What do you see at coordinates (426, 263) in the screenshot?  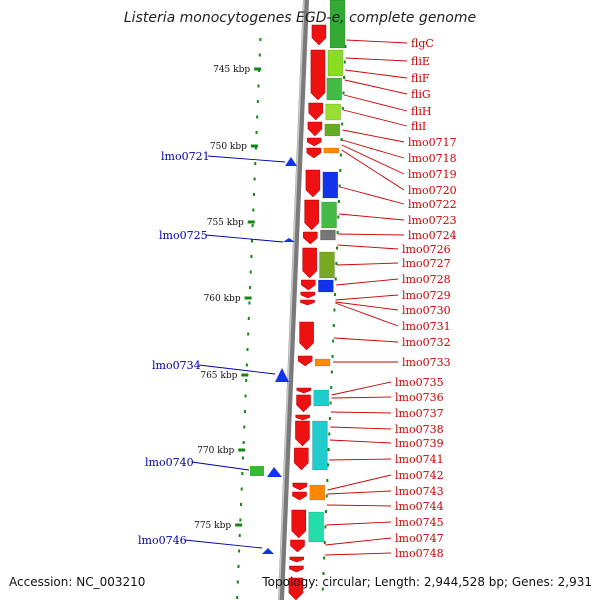 I see `gene-label-lmo0727: lmo0727` at bounding box center [426, 263].